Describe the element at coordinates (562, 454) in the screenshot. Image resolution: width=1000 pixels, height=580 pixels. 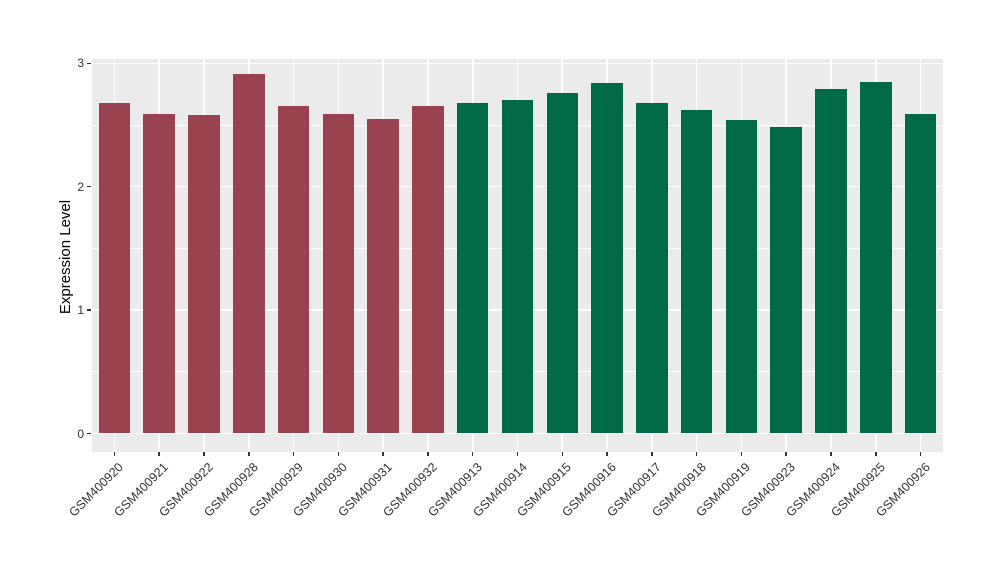
I see `x-tick-mark-GSM400915` at that location.